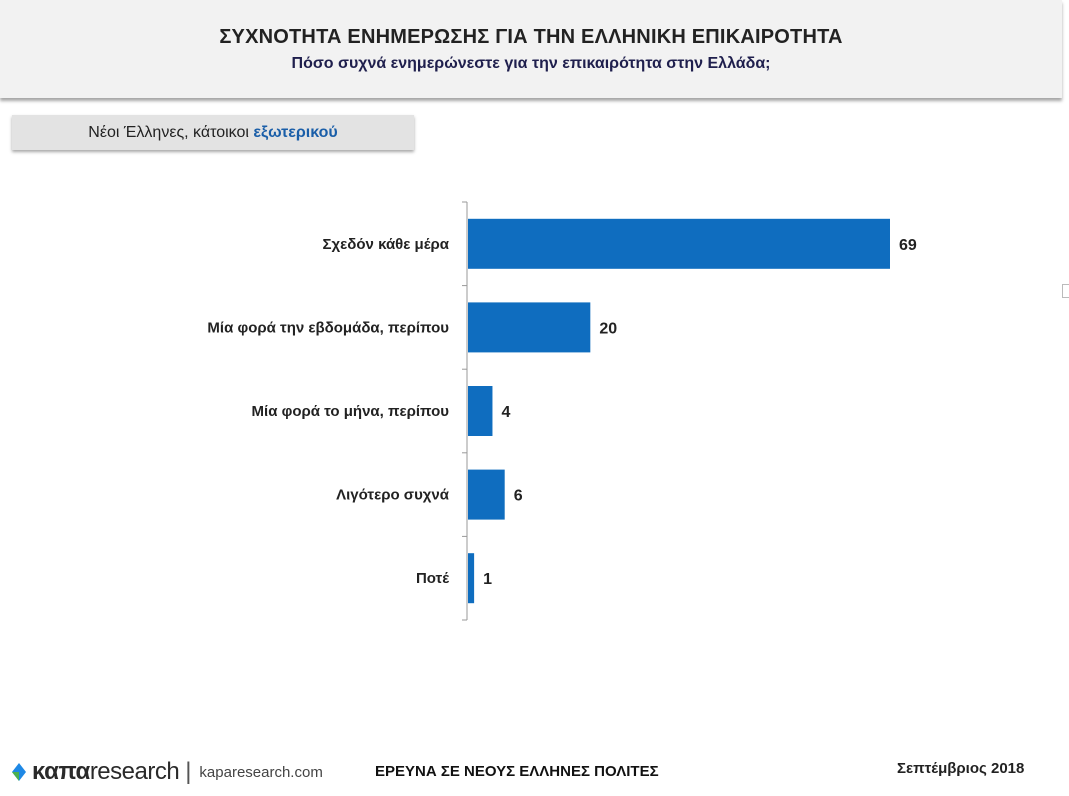 Image resolution: width=1069 pixels, height=796 pixels. What do you see at coordinates (386, 244) in the screenshot?
I see `category-label: Σχεδόν κάθε μέρα` at bounding box center [386, 244].